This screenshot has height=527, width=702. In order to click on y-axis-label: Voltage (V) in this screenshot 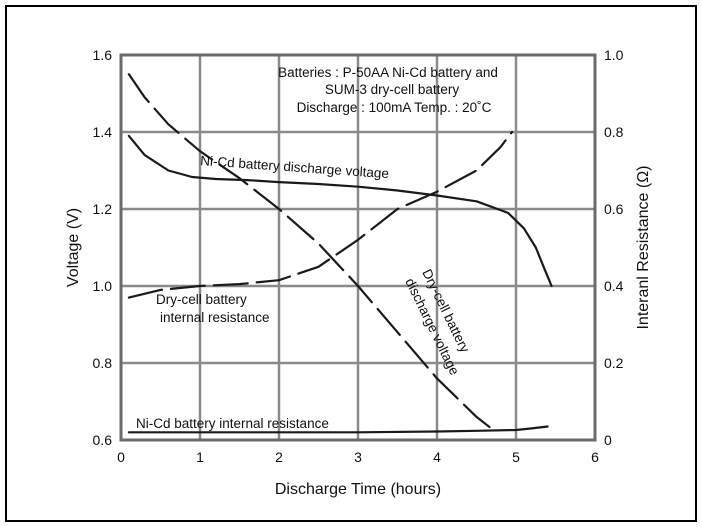, I will do `click(73, 247)`.